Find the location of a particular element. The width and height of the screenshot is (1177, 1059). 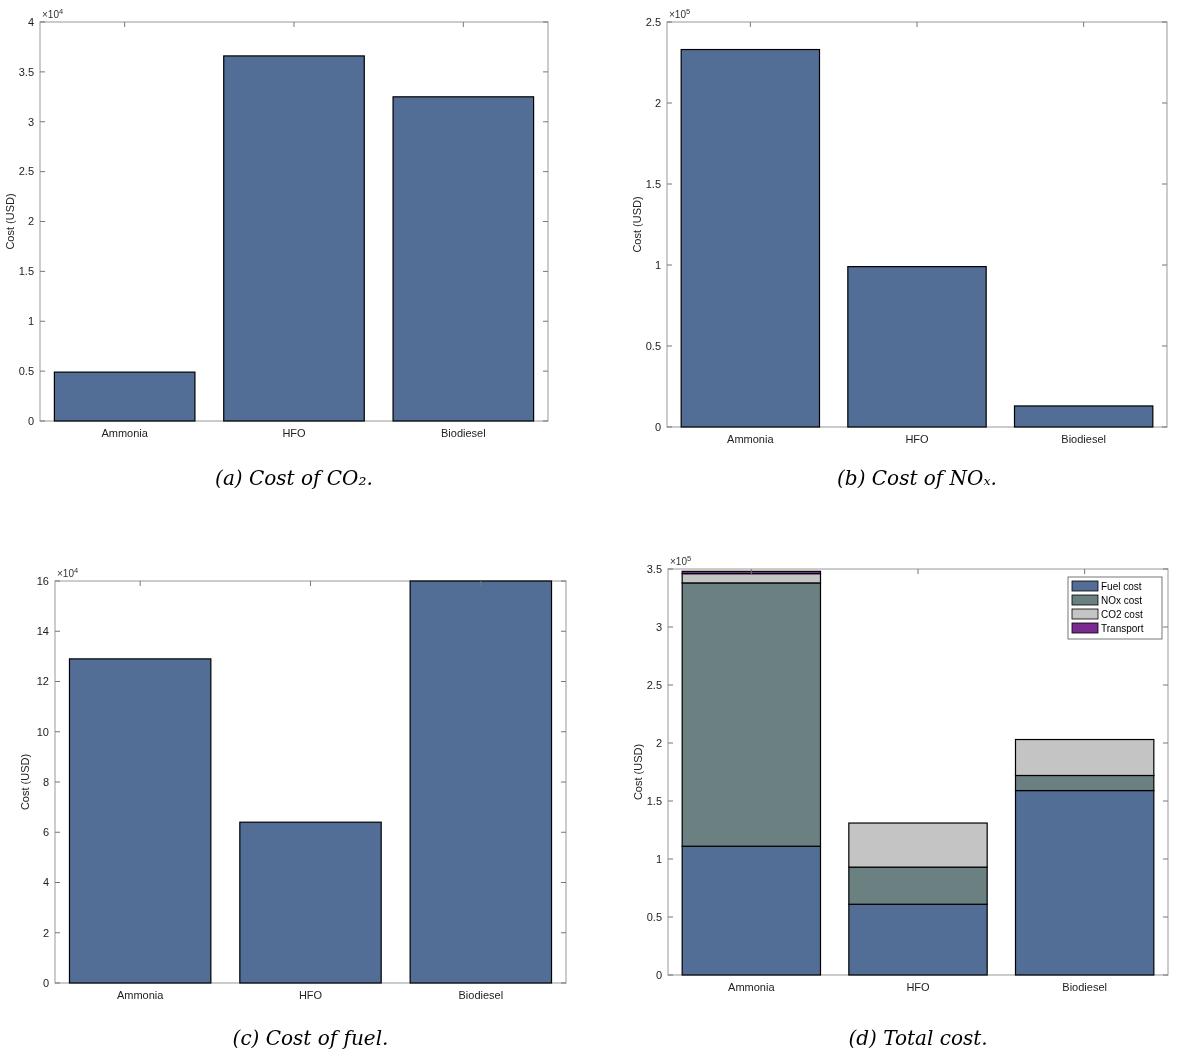

y-tick-label: 16 is located at coordinates (42, 580).